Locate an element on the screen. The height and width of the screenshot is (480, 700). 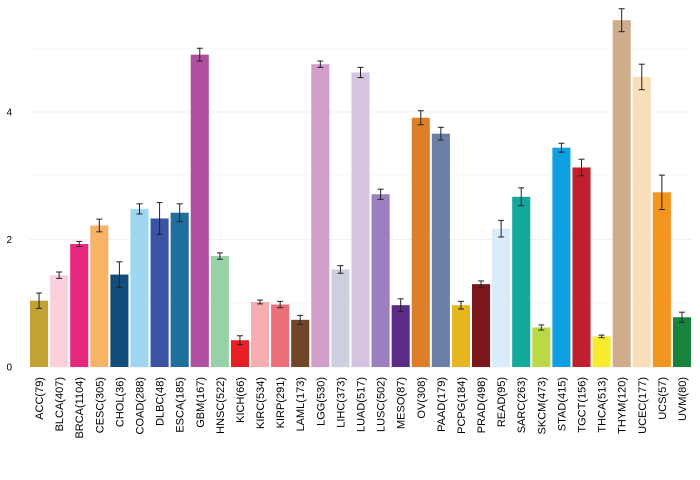
x-category-label: KICH(66) is located at coordinates (241, 400).